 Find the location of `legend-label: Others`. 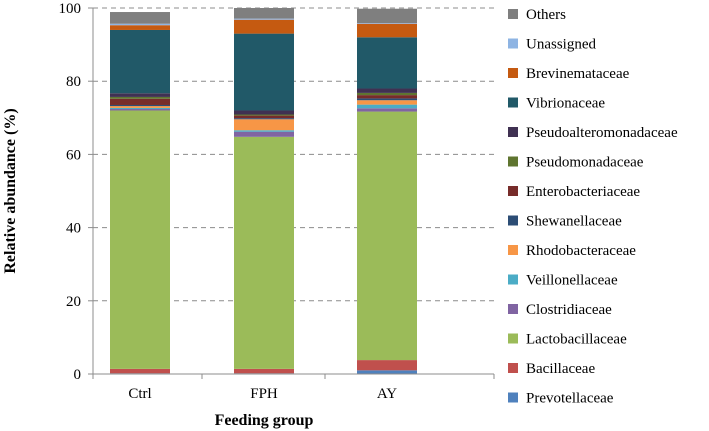

legend-label: Others is located at coordinates (546, 15).